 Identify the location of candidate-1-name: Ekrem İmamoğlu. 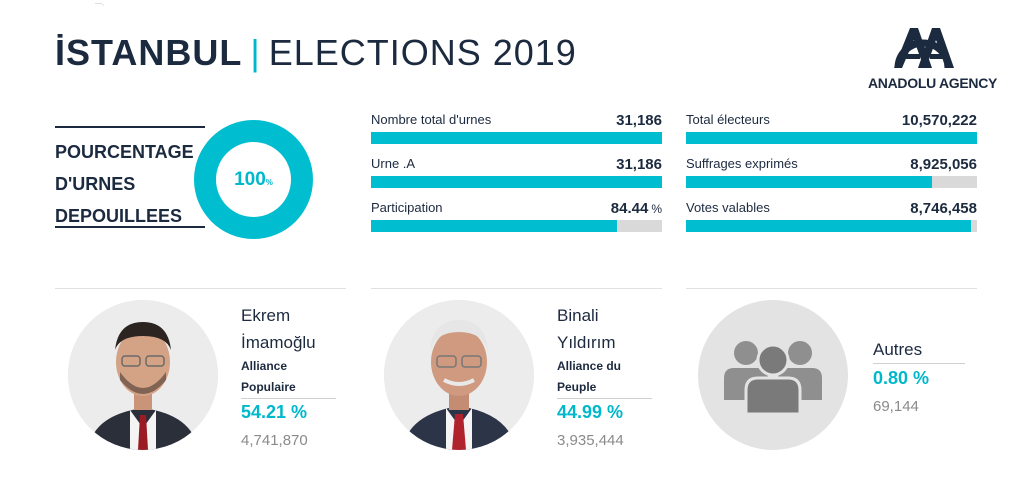
(278, 329).